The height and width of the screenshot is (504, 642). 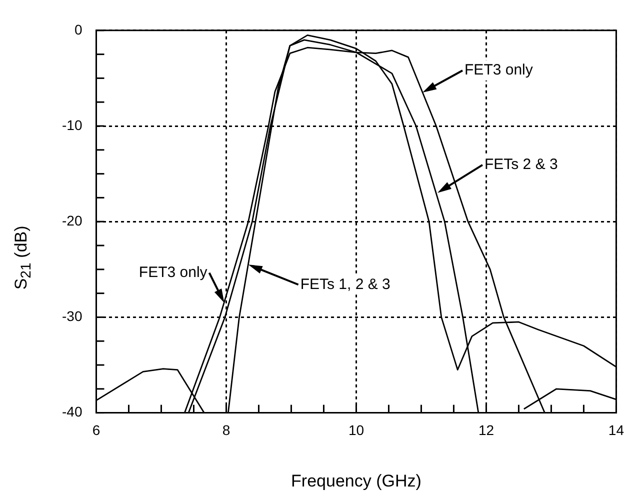 What do you see at coordinates (616, 430) in the screenshot?
I see `x-tick-label: 14` at bounding box center [616, 430].